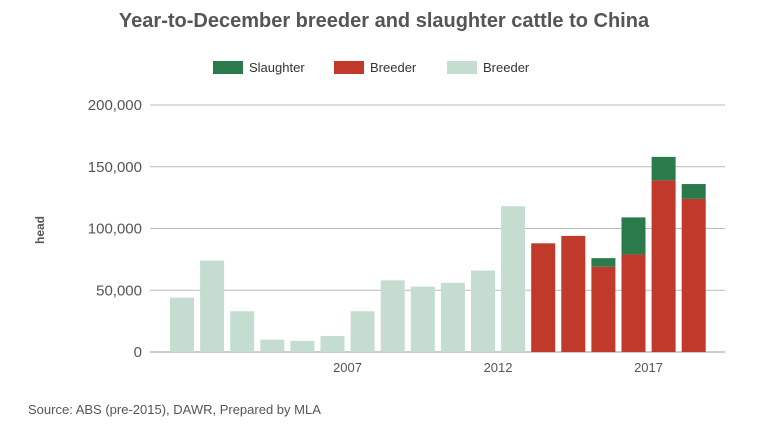 This screenshot has width=768, height=434. What do you see at coordinates (272, 345) in the screenshot?
I see `bar-breeder-2005` at bounding box center [272, 345].